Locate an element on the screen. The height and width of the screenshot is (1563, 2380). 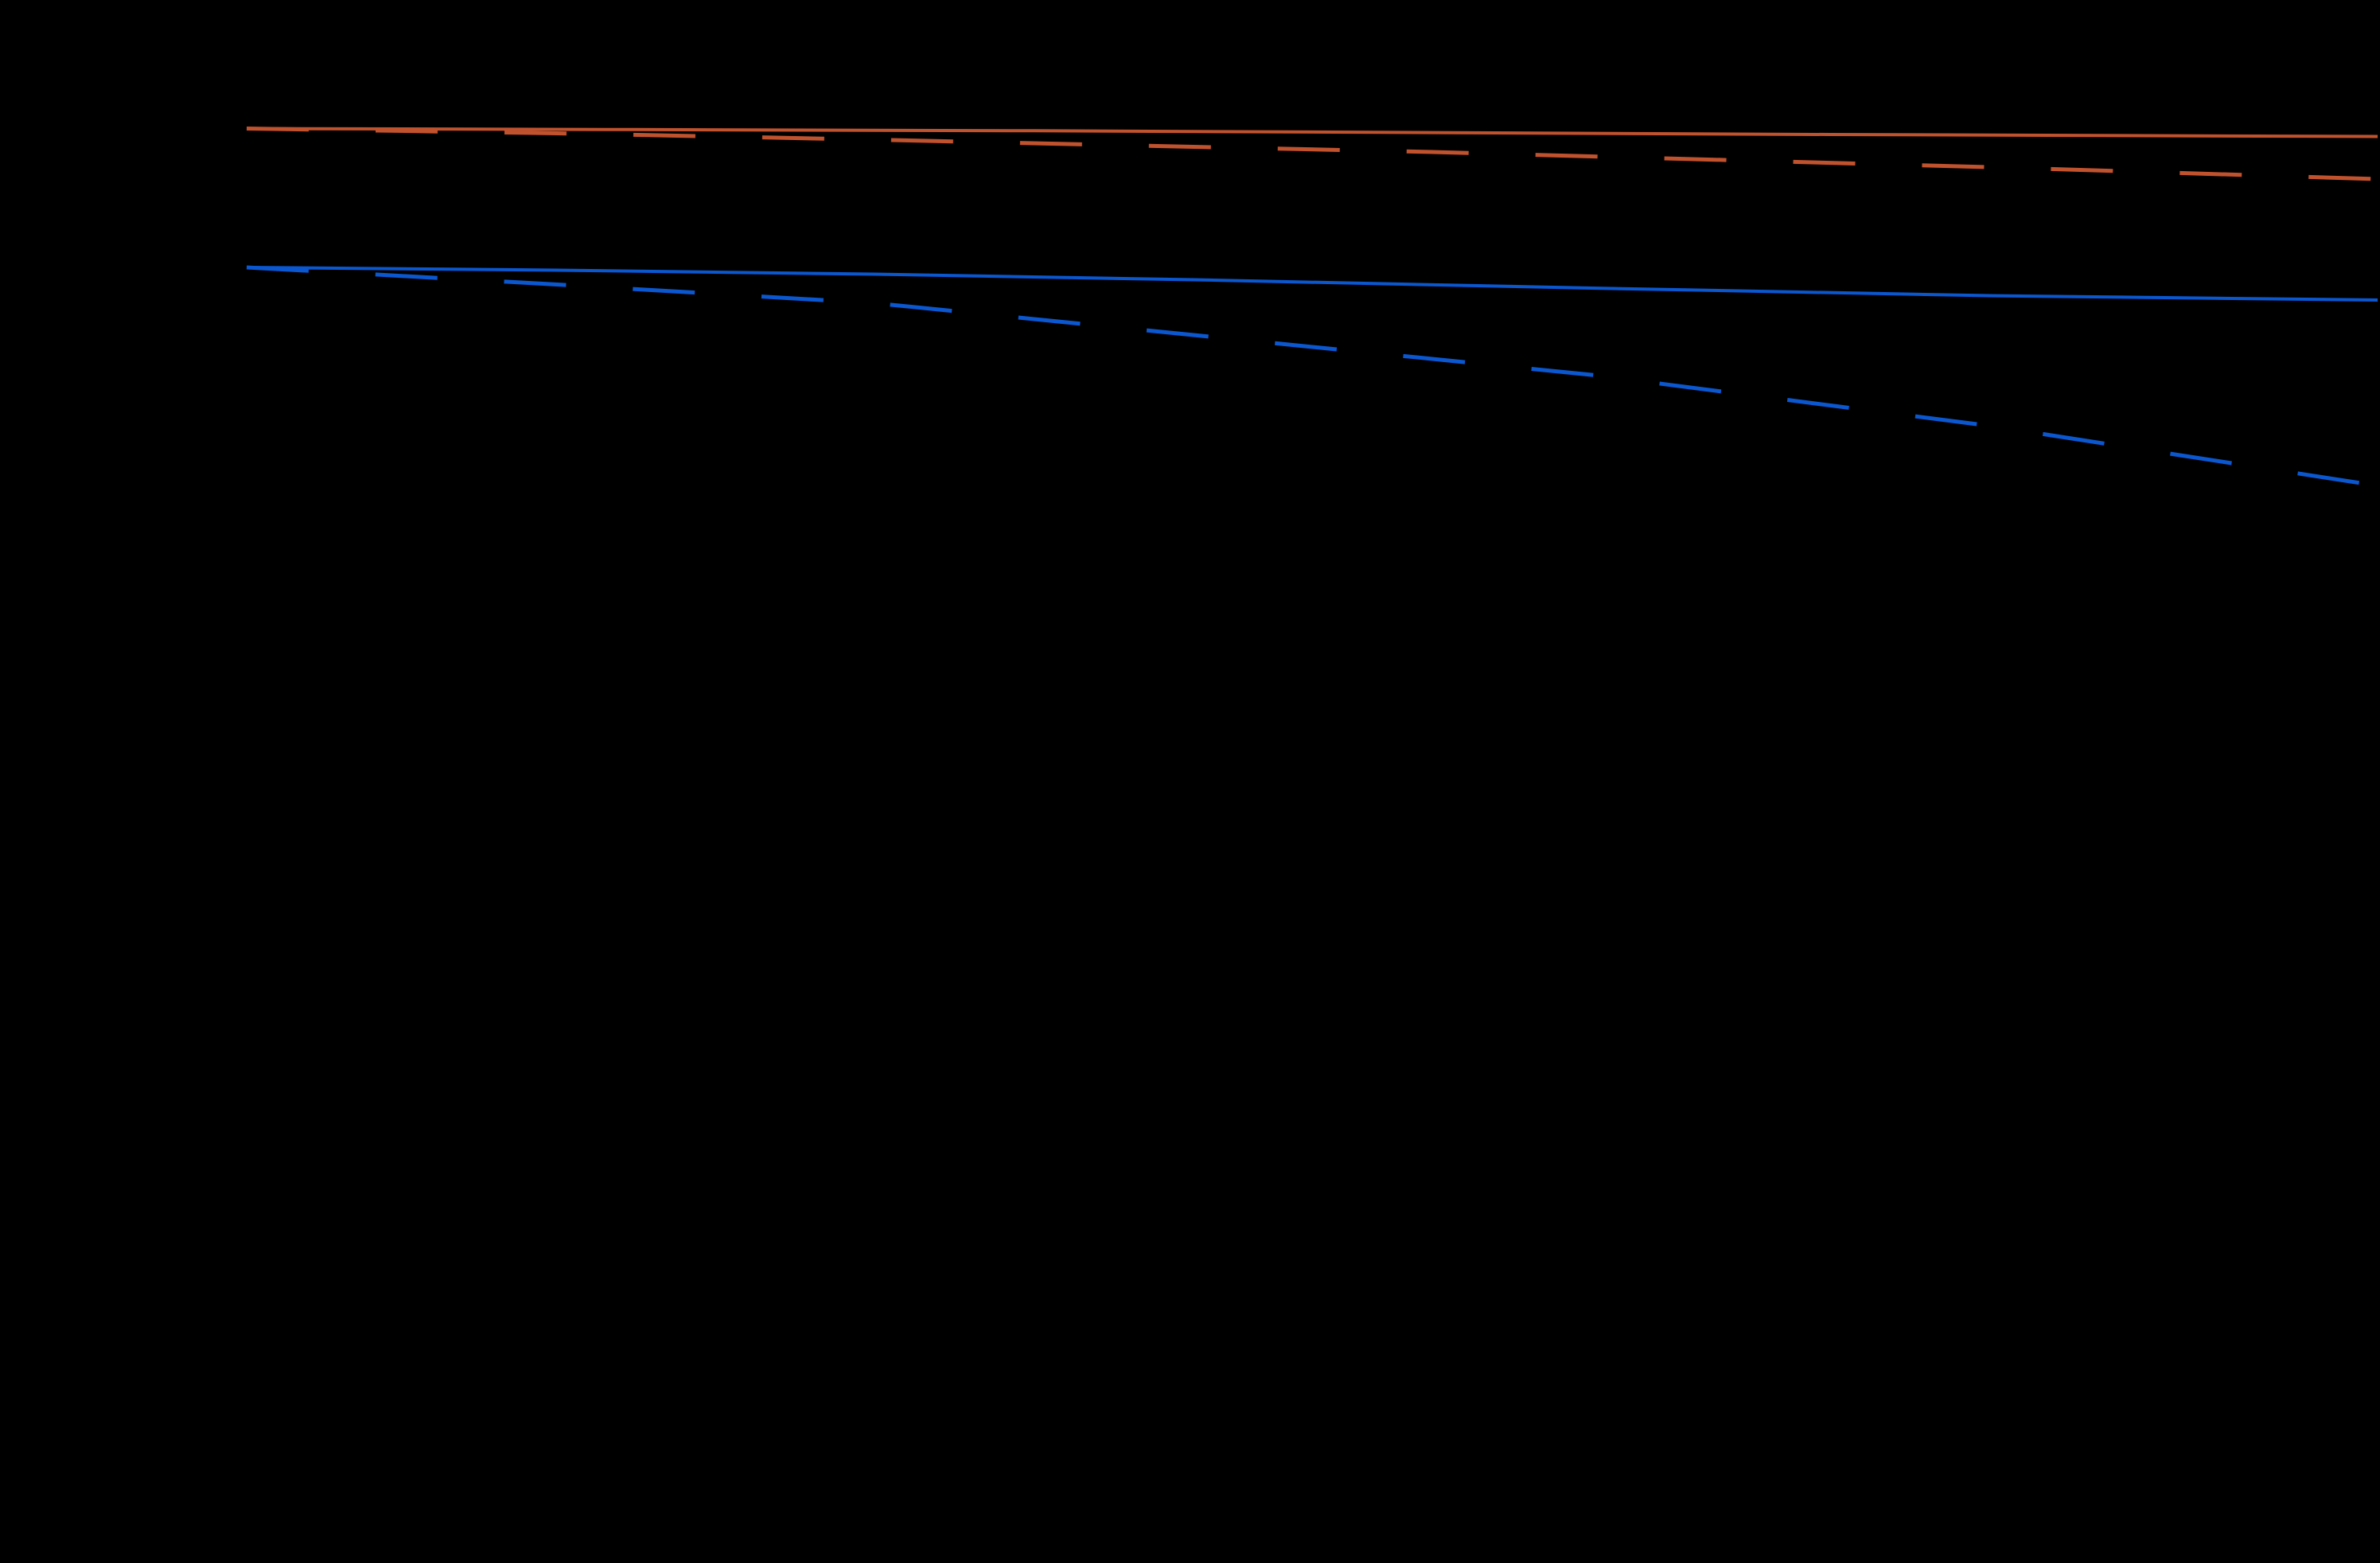
series-line-orange-solid is located at coordinates (1312, 132).